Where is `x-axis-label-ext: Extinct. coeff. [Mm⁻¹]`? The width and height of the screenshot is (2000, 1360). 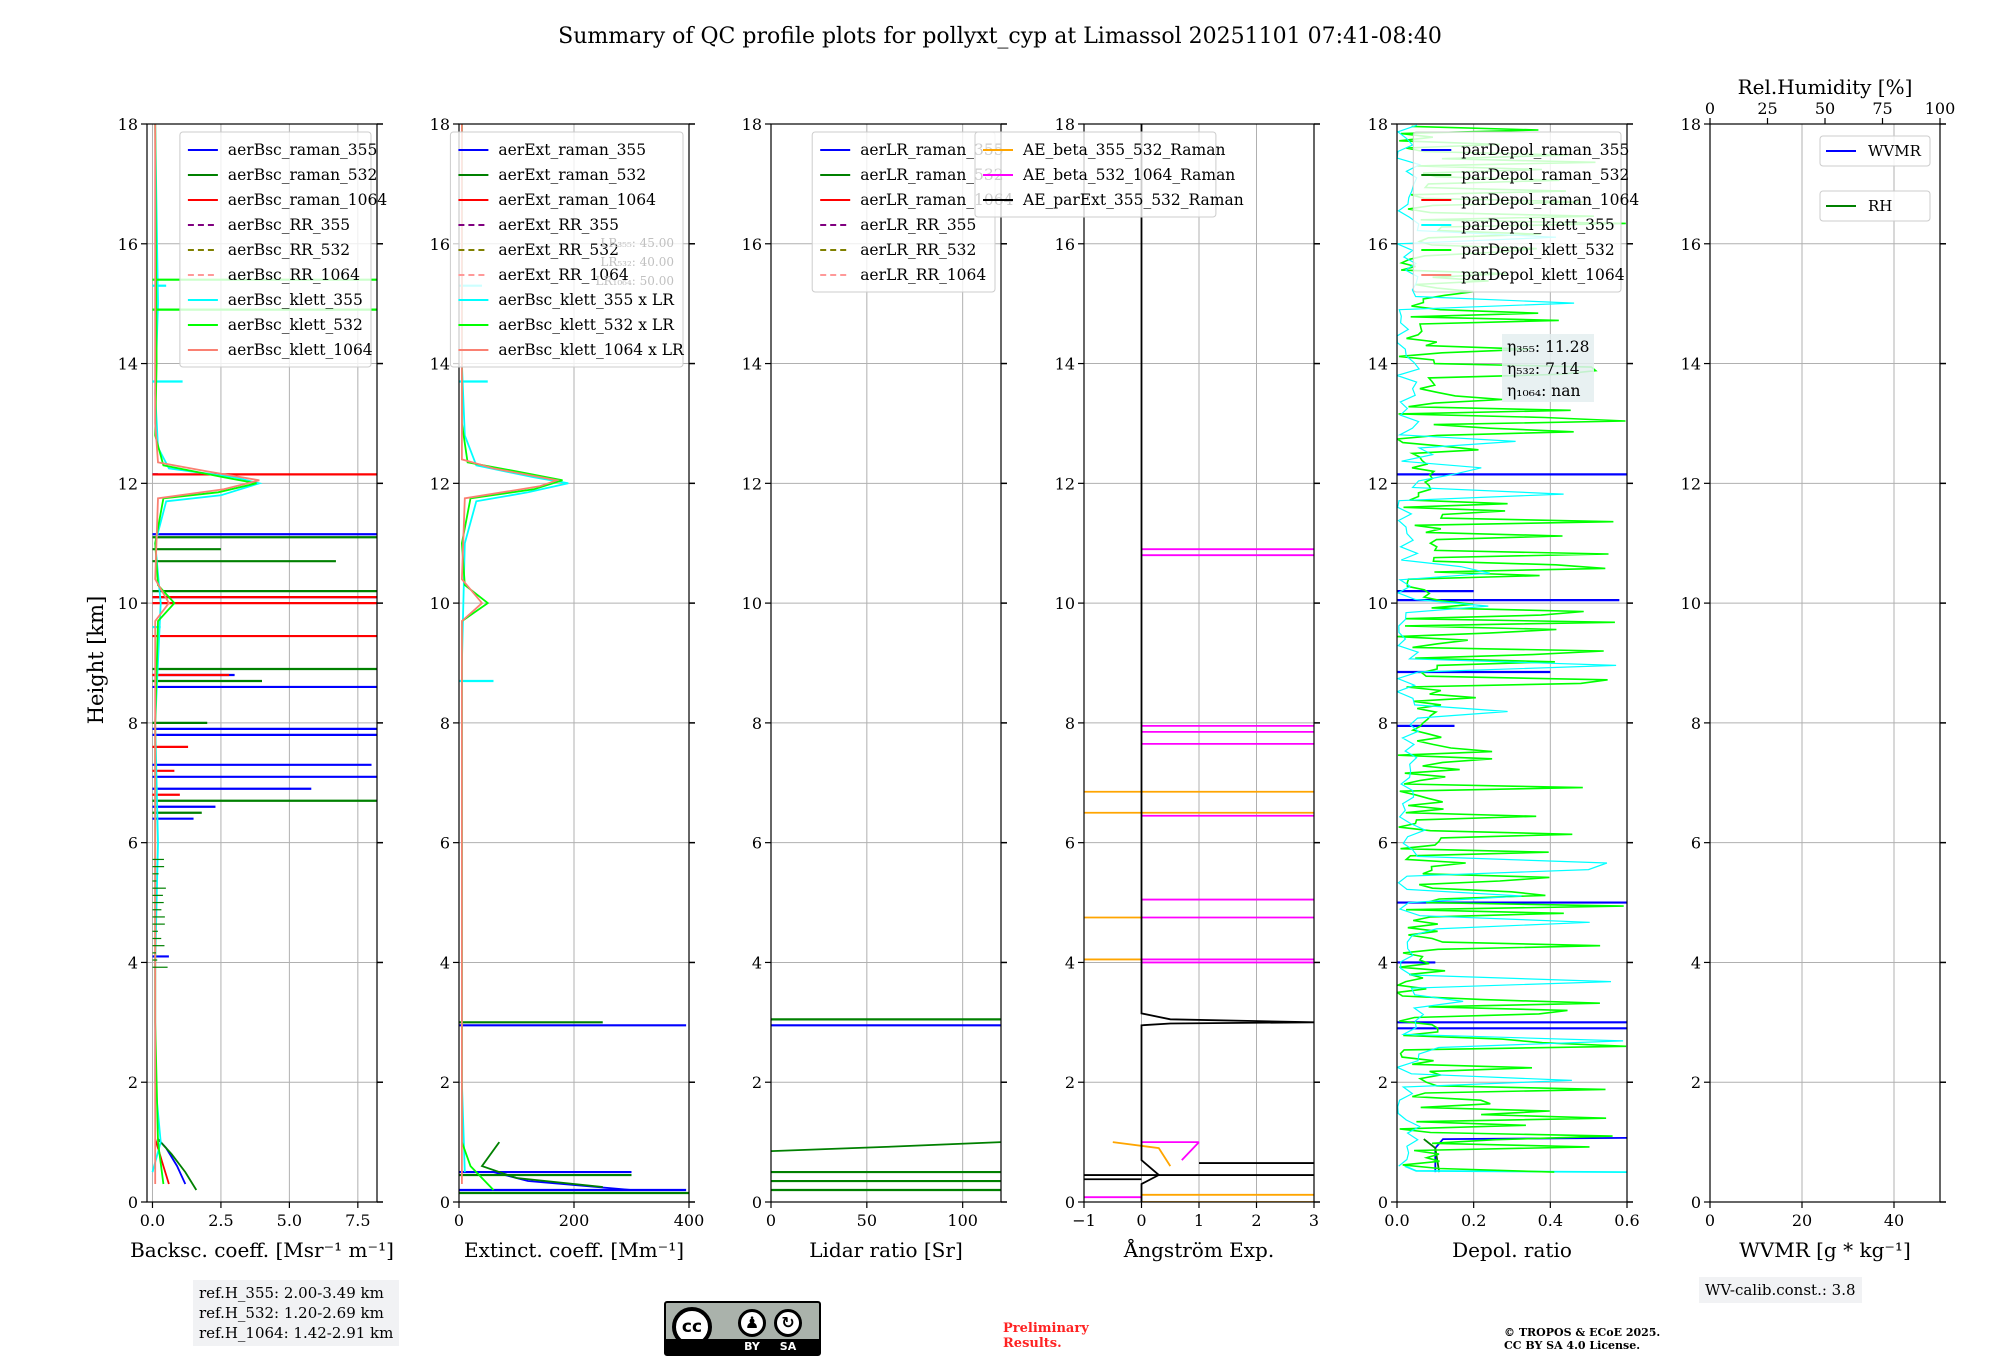
x-axis-label-ext: Extinct. coeff. [Mm⁻¹] is located at coordinates (574, 1250).